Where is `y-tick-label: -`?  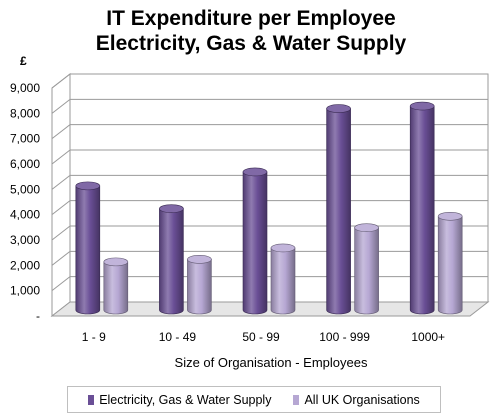
y-tick-label: - is located at coordinates (38, 316).